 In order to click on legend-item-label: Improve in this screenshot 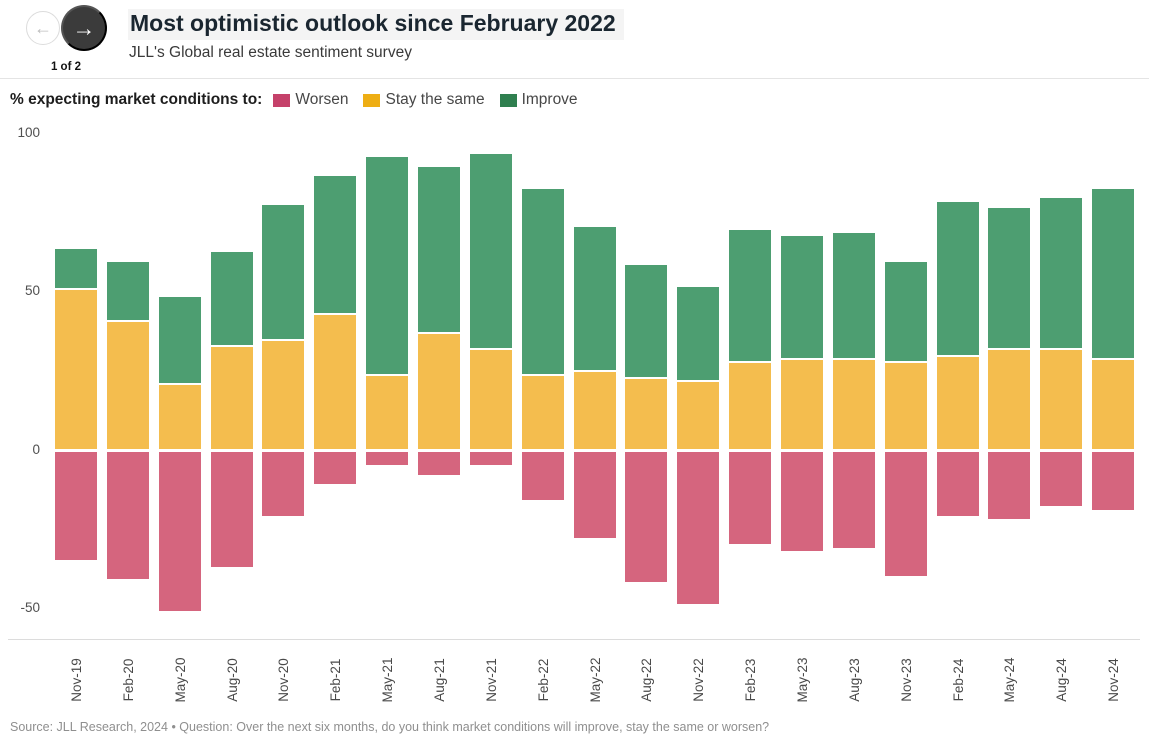, I will do `click(549, 99)`.